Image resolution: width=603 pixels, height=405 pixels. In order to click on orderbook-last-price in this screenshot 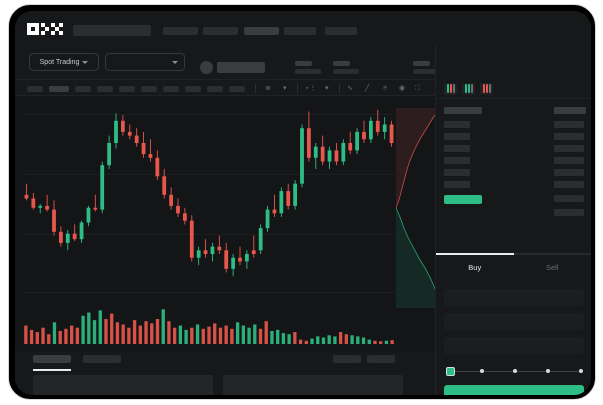, I will do `click(463, 199)`.